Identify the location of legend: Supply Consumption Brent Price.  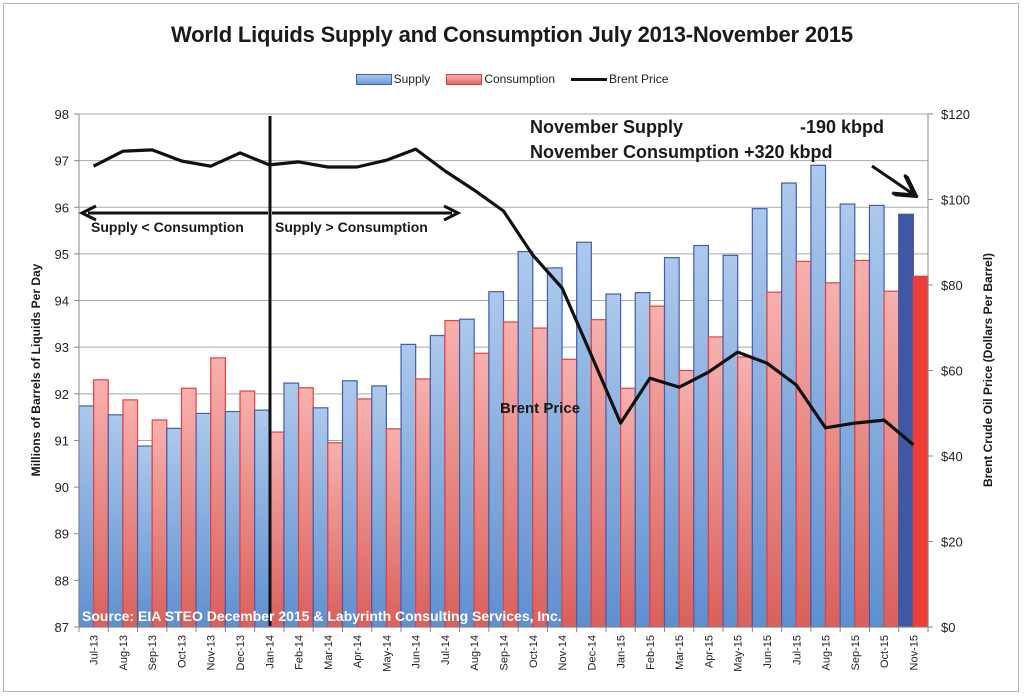
(512, 79).